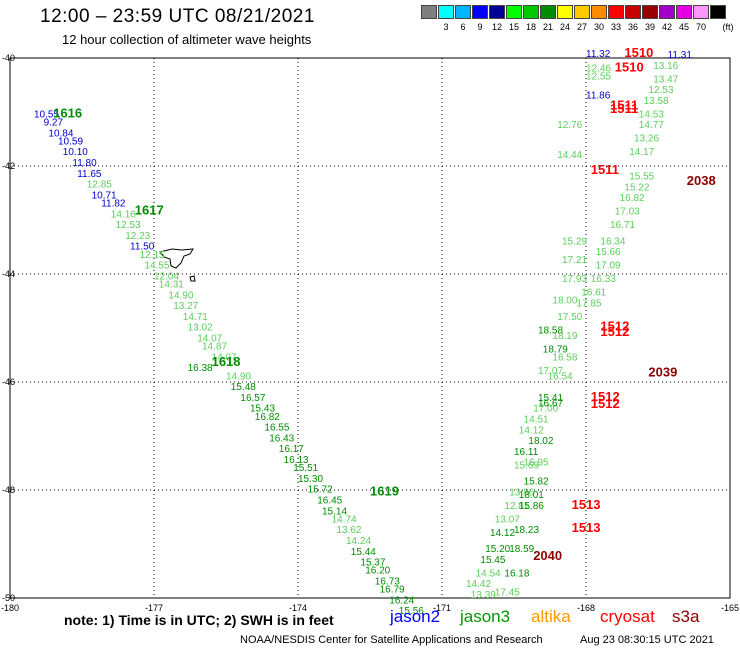  Describe the element at coordinates (54, 123) in the screenshot. I see `wave-height-value: 9.27` at that location.